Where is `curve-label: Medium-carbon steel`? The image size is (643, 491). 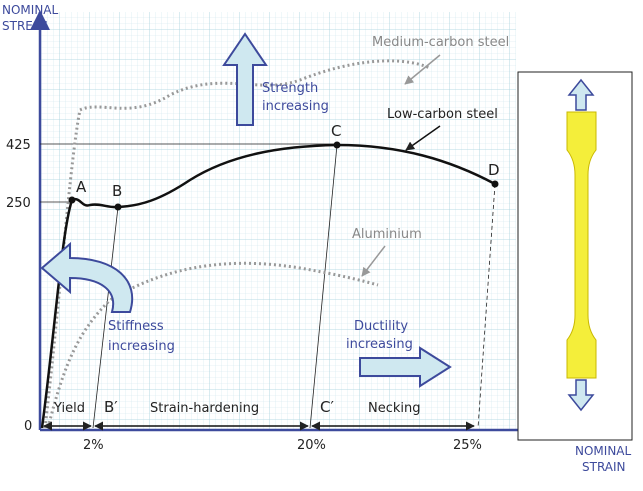
curve-label: Medium-carbon steel is located at coordinates (440, 42).